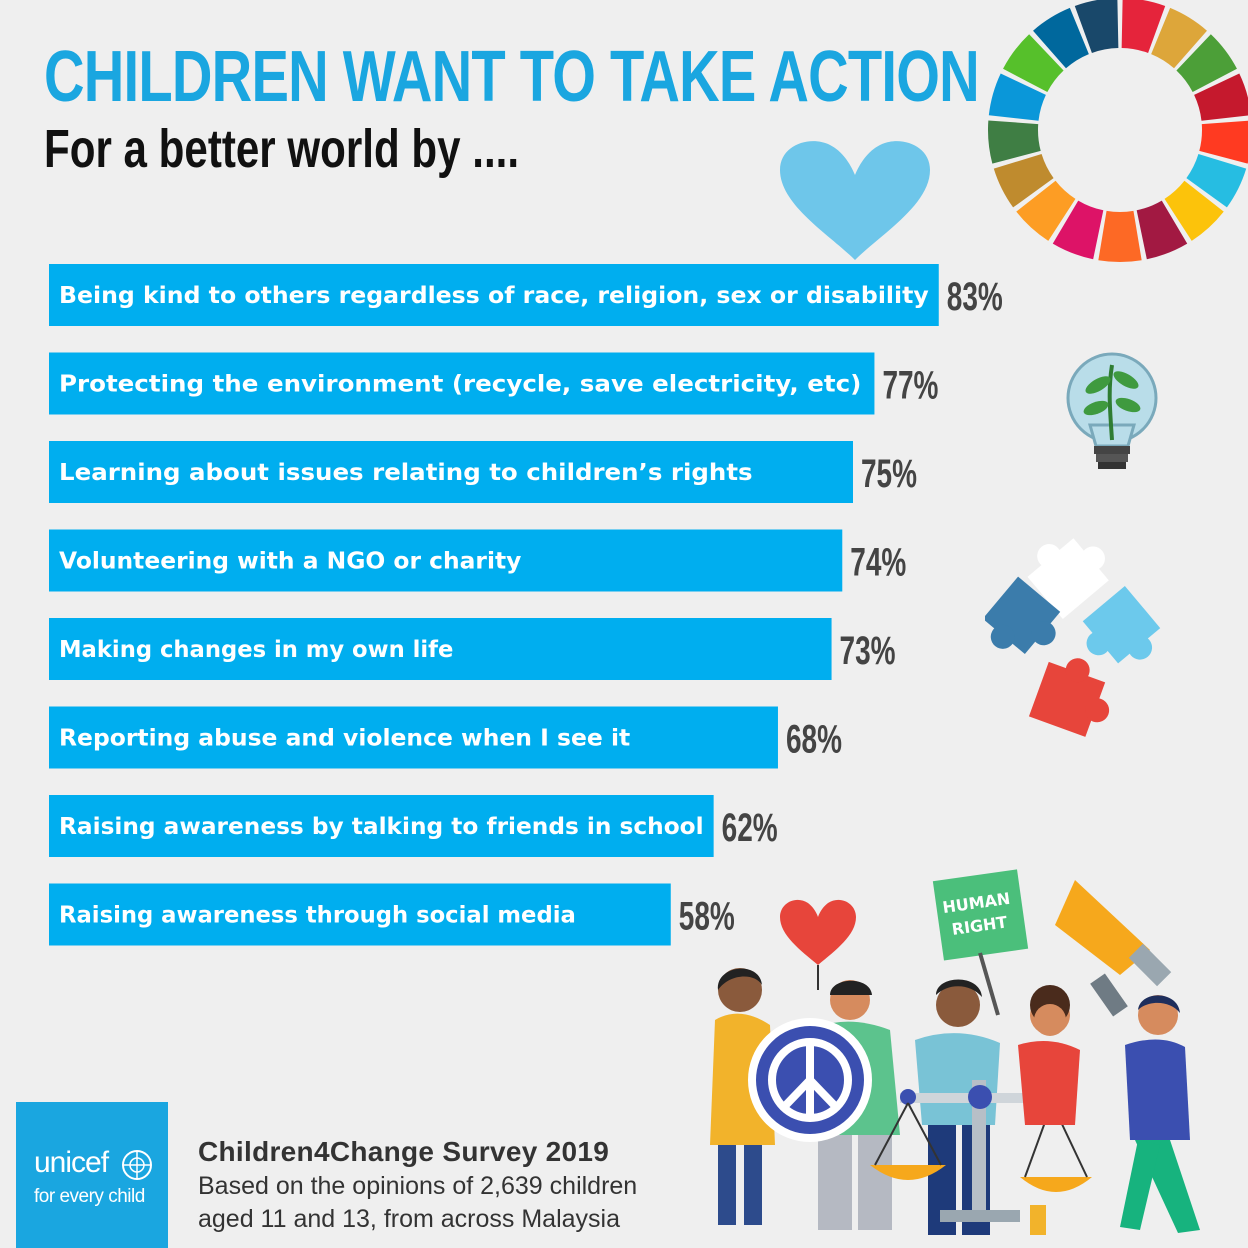 The height and width of the screenshot is (1248, 1248). I want to click on survey-description-line2: aged 11 and 13, from across Malaysia, so click(409, 1219).